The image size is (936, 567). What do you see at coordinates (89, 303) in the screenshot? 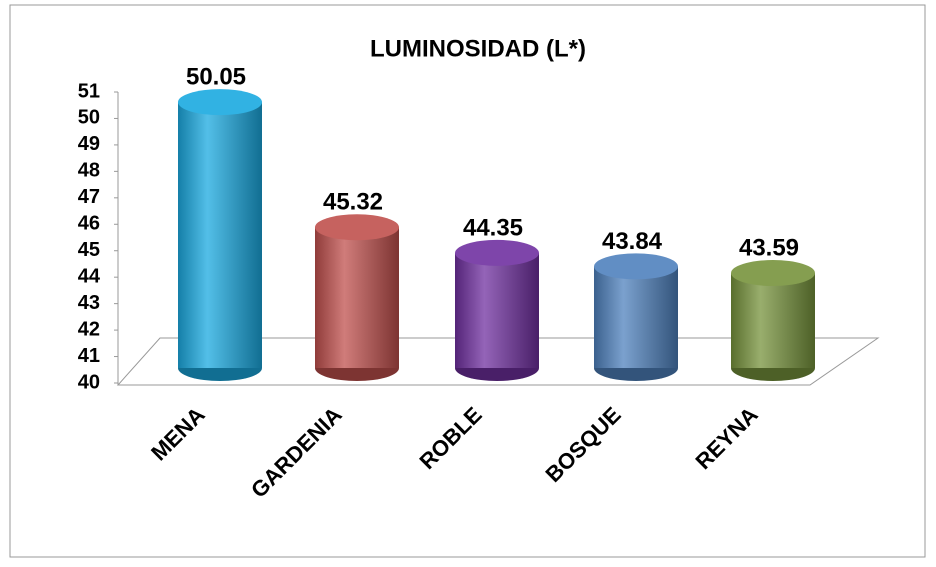
I see `y-tick-label: 43` at bounding box center [89, 303].